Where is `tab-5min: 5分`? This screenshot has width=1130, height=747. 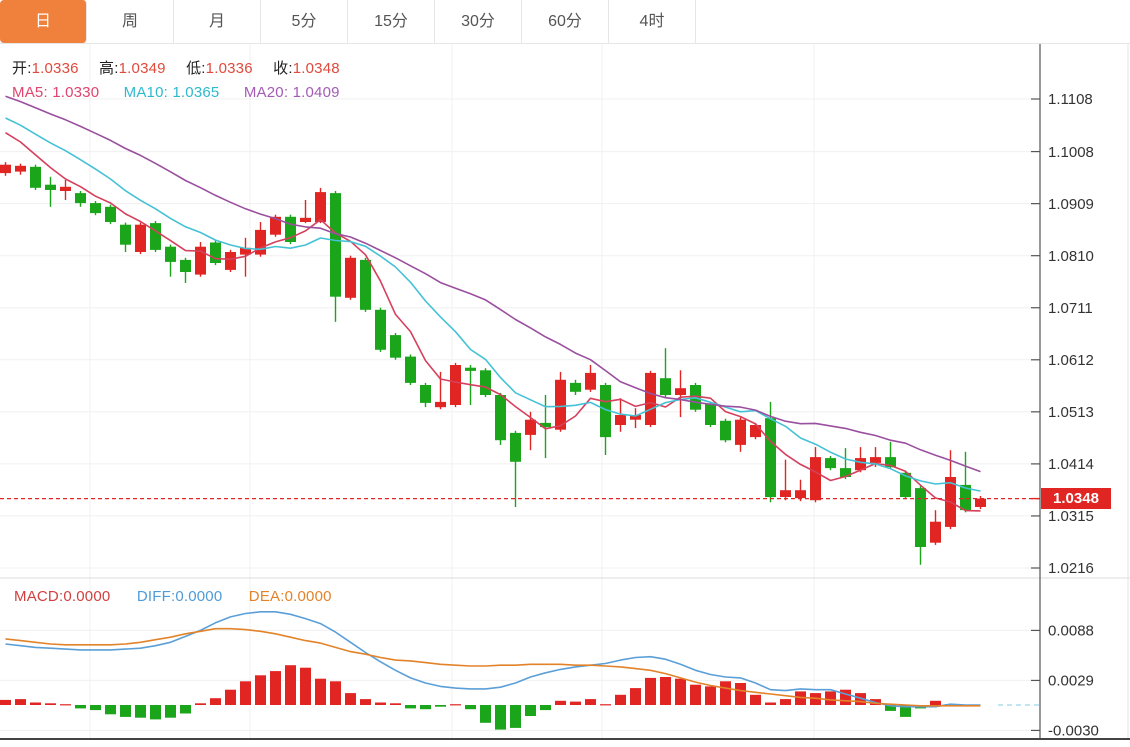
tab-5min: 5分 is located at coordinates (304, 21).